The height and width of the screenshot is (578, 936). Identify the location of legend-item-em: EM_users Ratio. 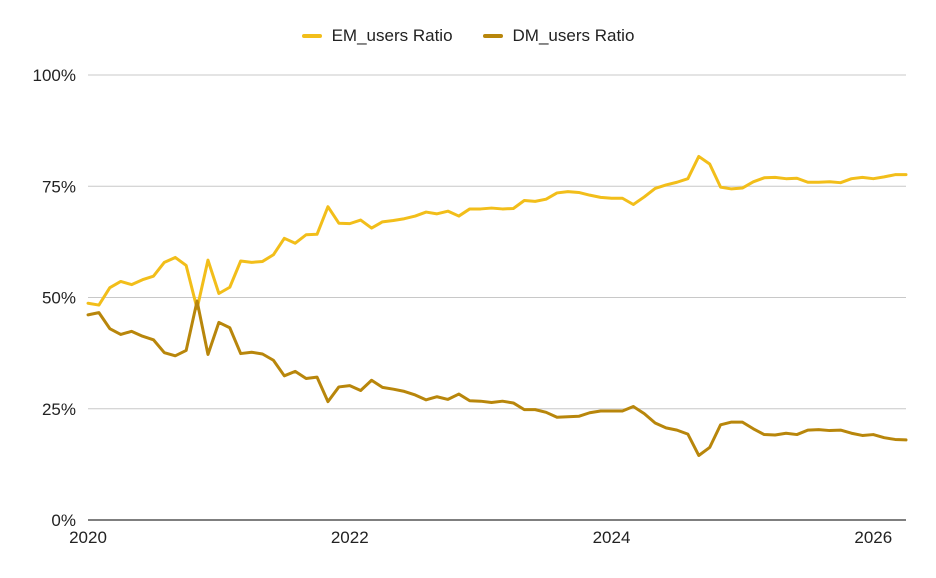
(377, 36).